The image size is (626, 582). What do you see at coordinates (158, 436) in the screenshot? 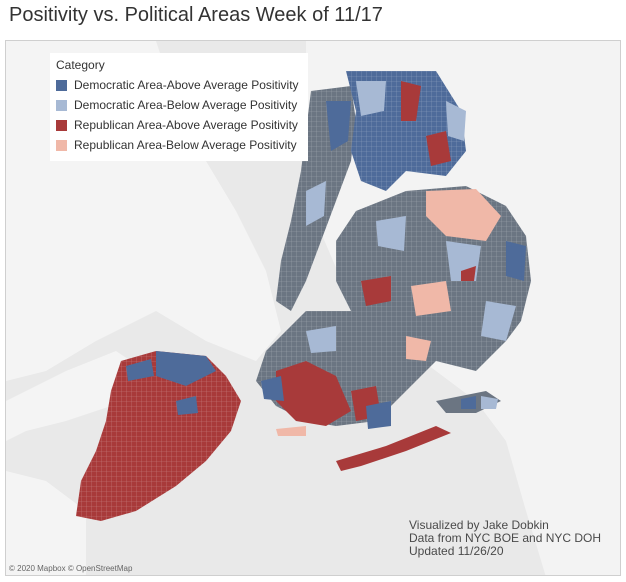
I see `staten-island-region` at bounding box center [158, 436].